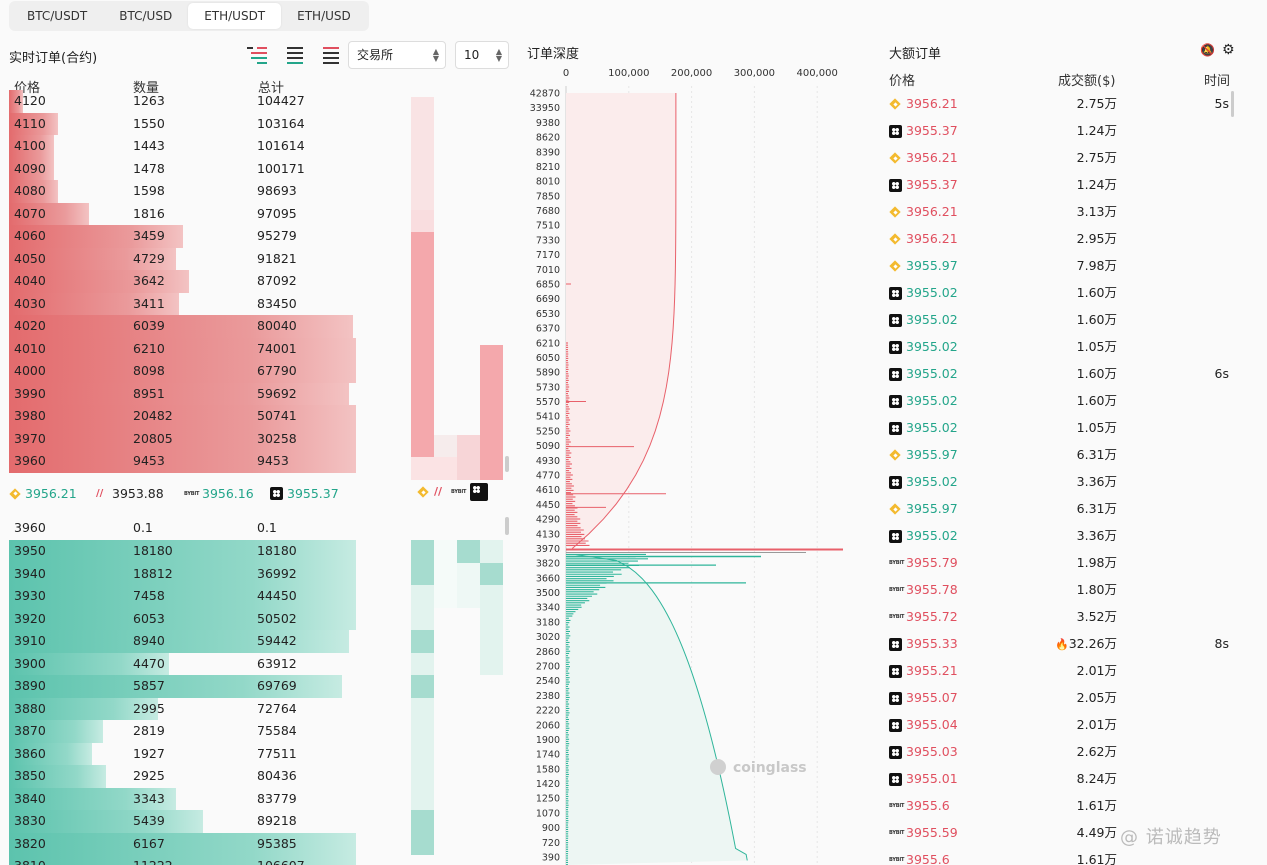  What do you see at coordinates (182, 371) in the screenshot?
I see `book-row: 4000 8098 67790` at bounding box center [182, 371].